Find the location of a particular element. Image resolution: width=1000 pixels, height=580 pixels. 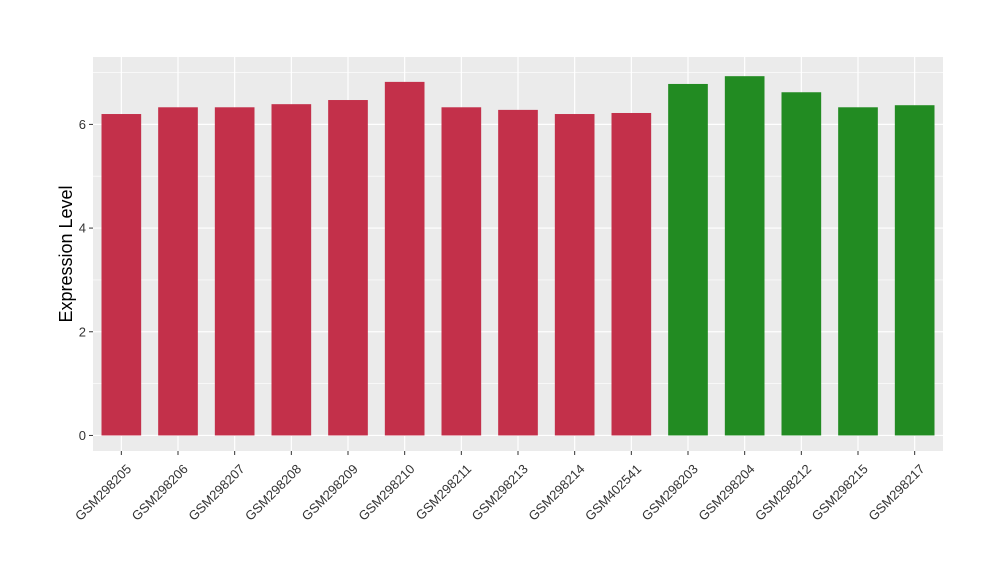

x-tick-label: GSM298203 is located at coordinates (670, 492).